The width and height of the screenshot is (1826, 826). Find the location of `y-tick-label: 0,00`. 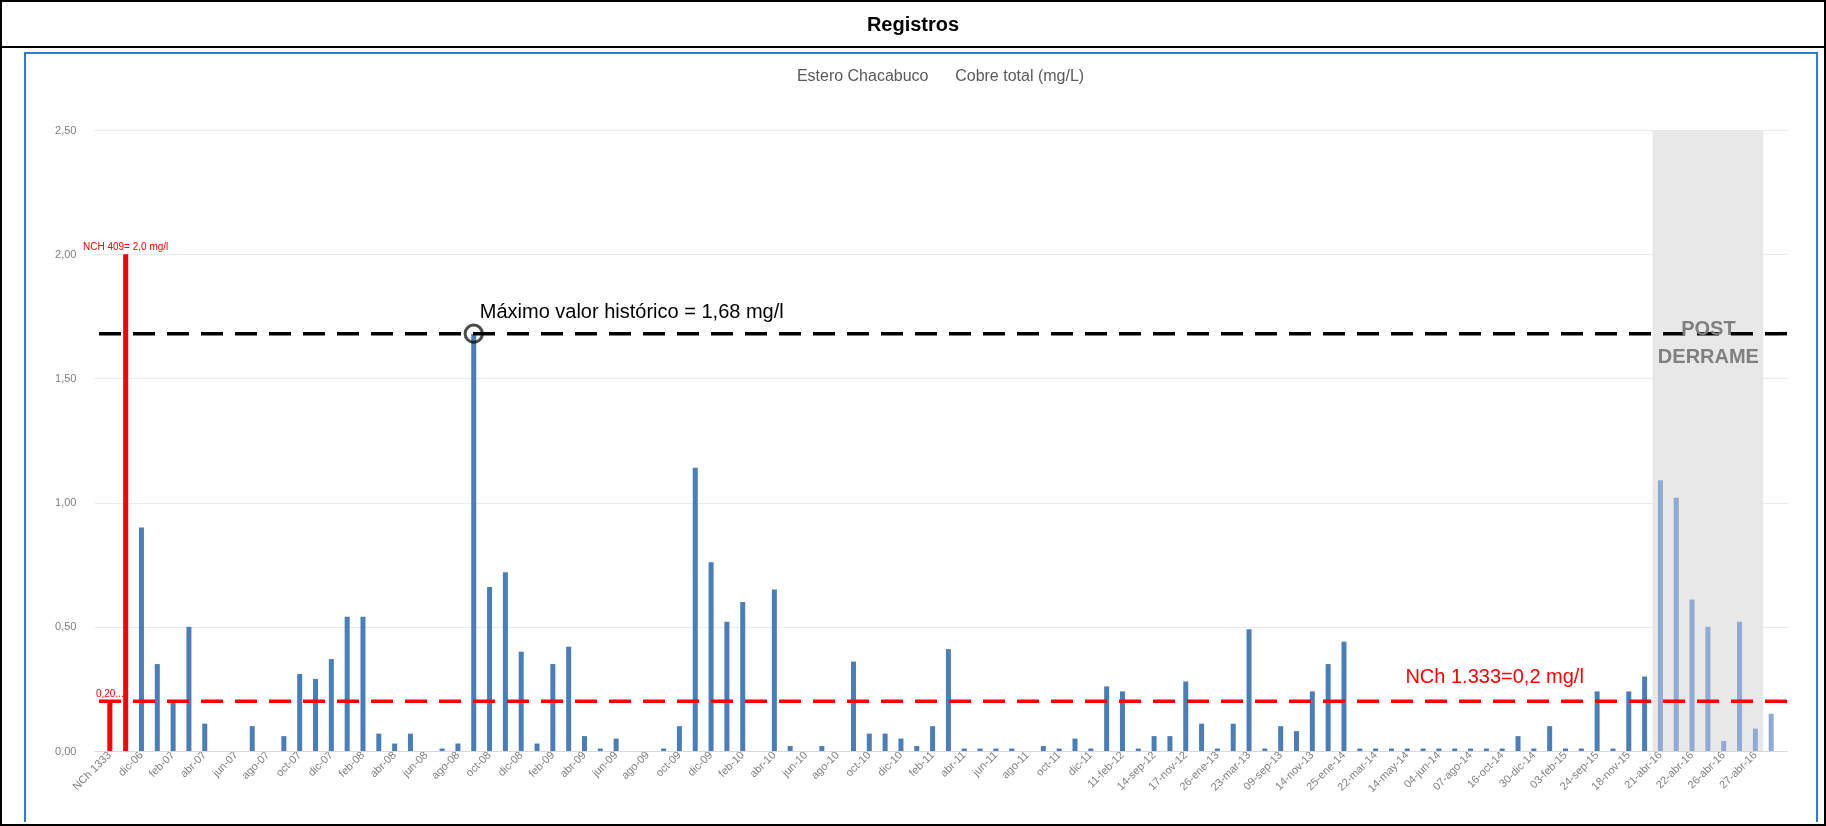

y-tick-label: 0,00 is located at coordinates (66, 750).